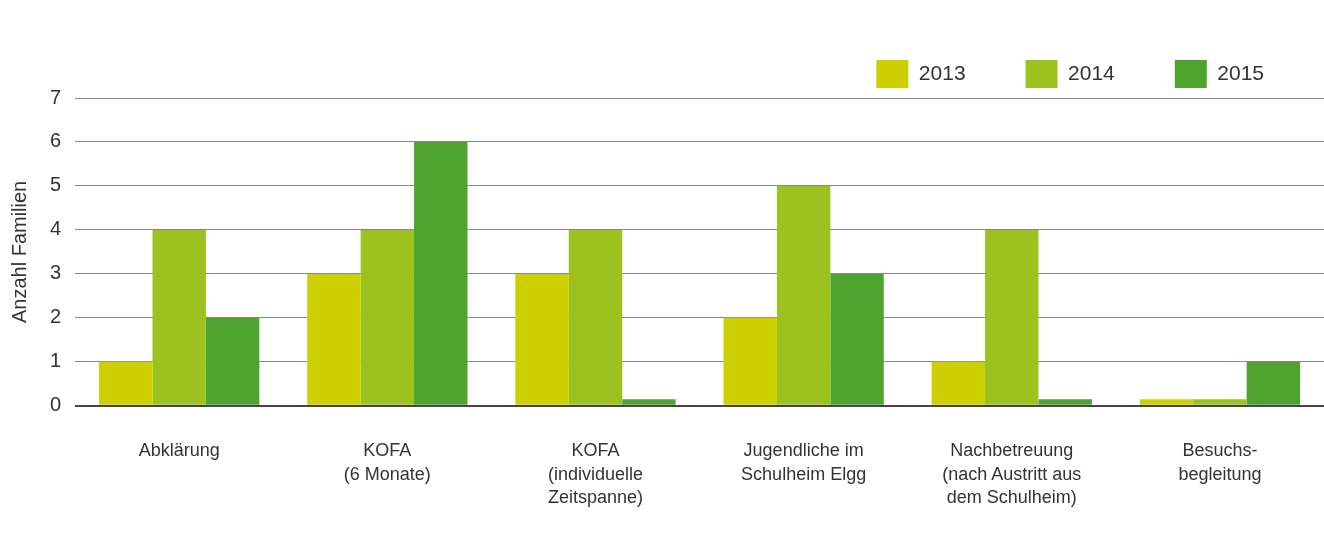 This screenshot has width=1324, height=548. Describe the element at coordinates (56, 272) in the screenshot. I see `y-tick-label: 3` at that location.